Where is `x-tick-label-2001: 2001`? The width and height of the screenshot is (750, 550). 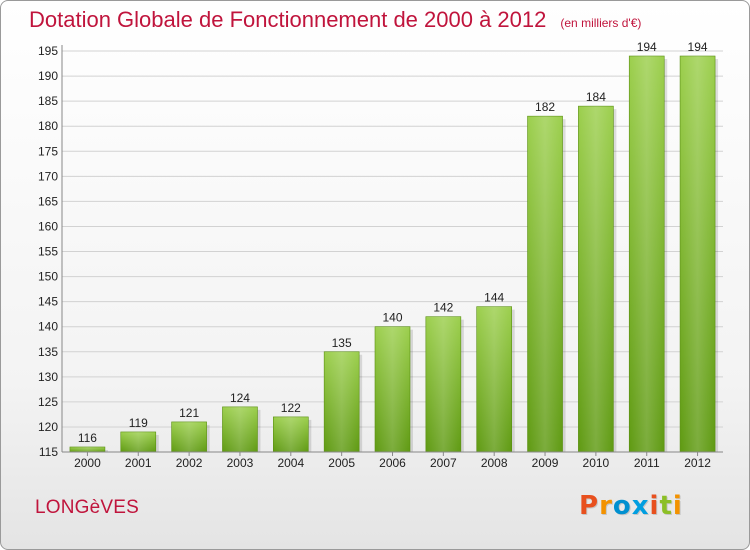 x-tick-label-2001: 2001 is located at coordinates (138, 463).